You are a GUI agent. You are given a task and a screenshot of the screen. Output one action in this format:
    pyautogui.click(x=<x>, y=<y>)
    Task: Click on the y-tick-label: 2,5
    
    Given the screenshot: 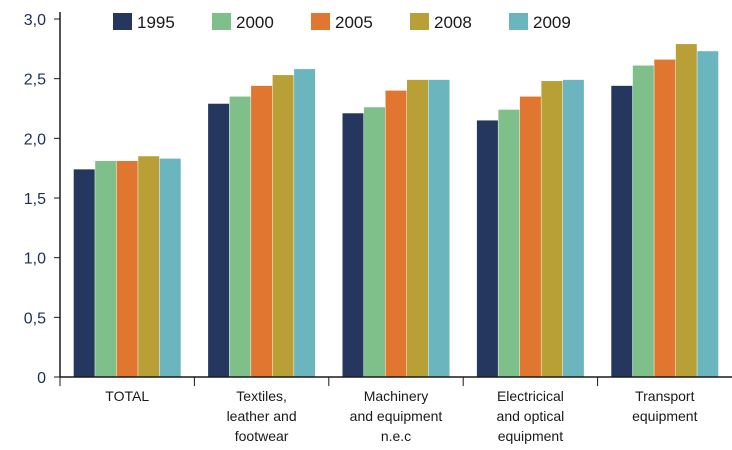 What is the action you would take?
    pyautogui.click(x=35, y=80)
    